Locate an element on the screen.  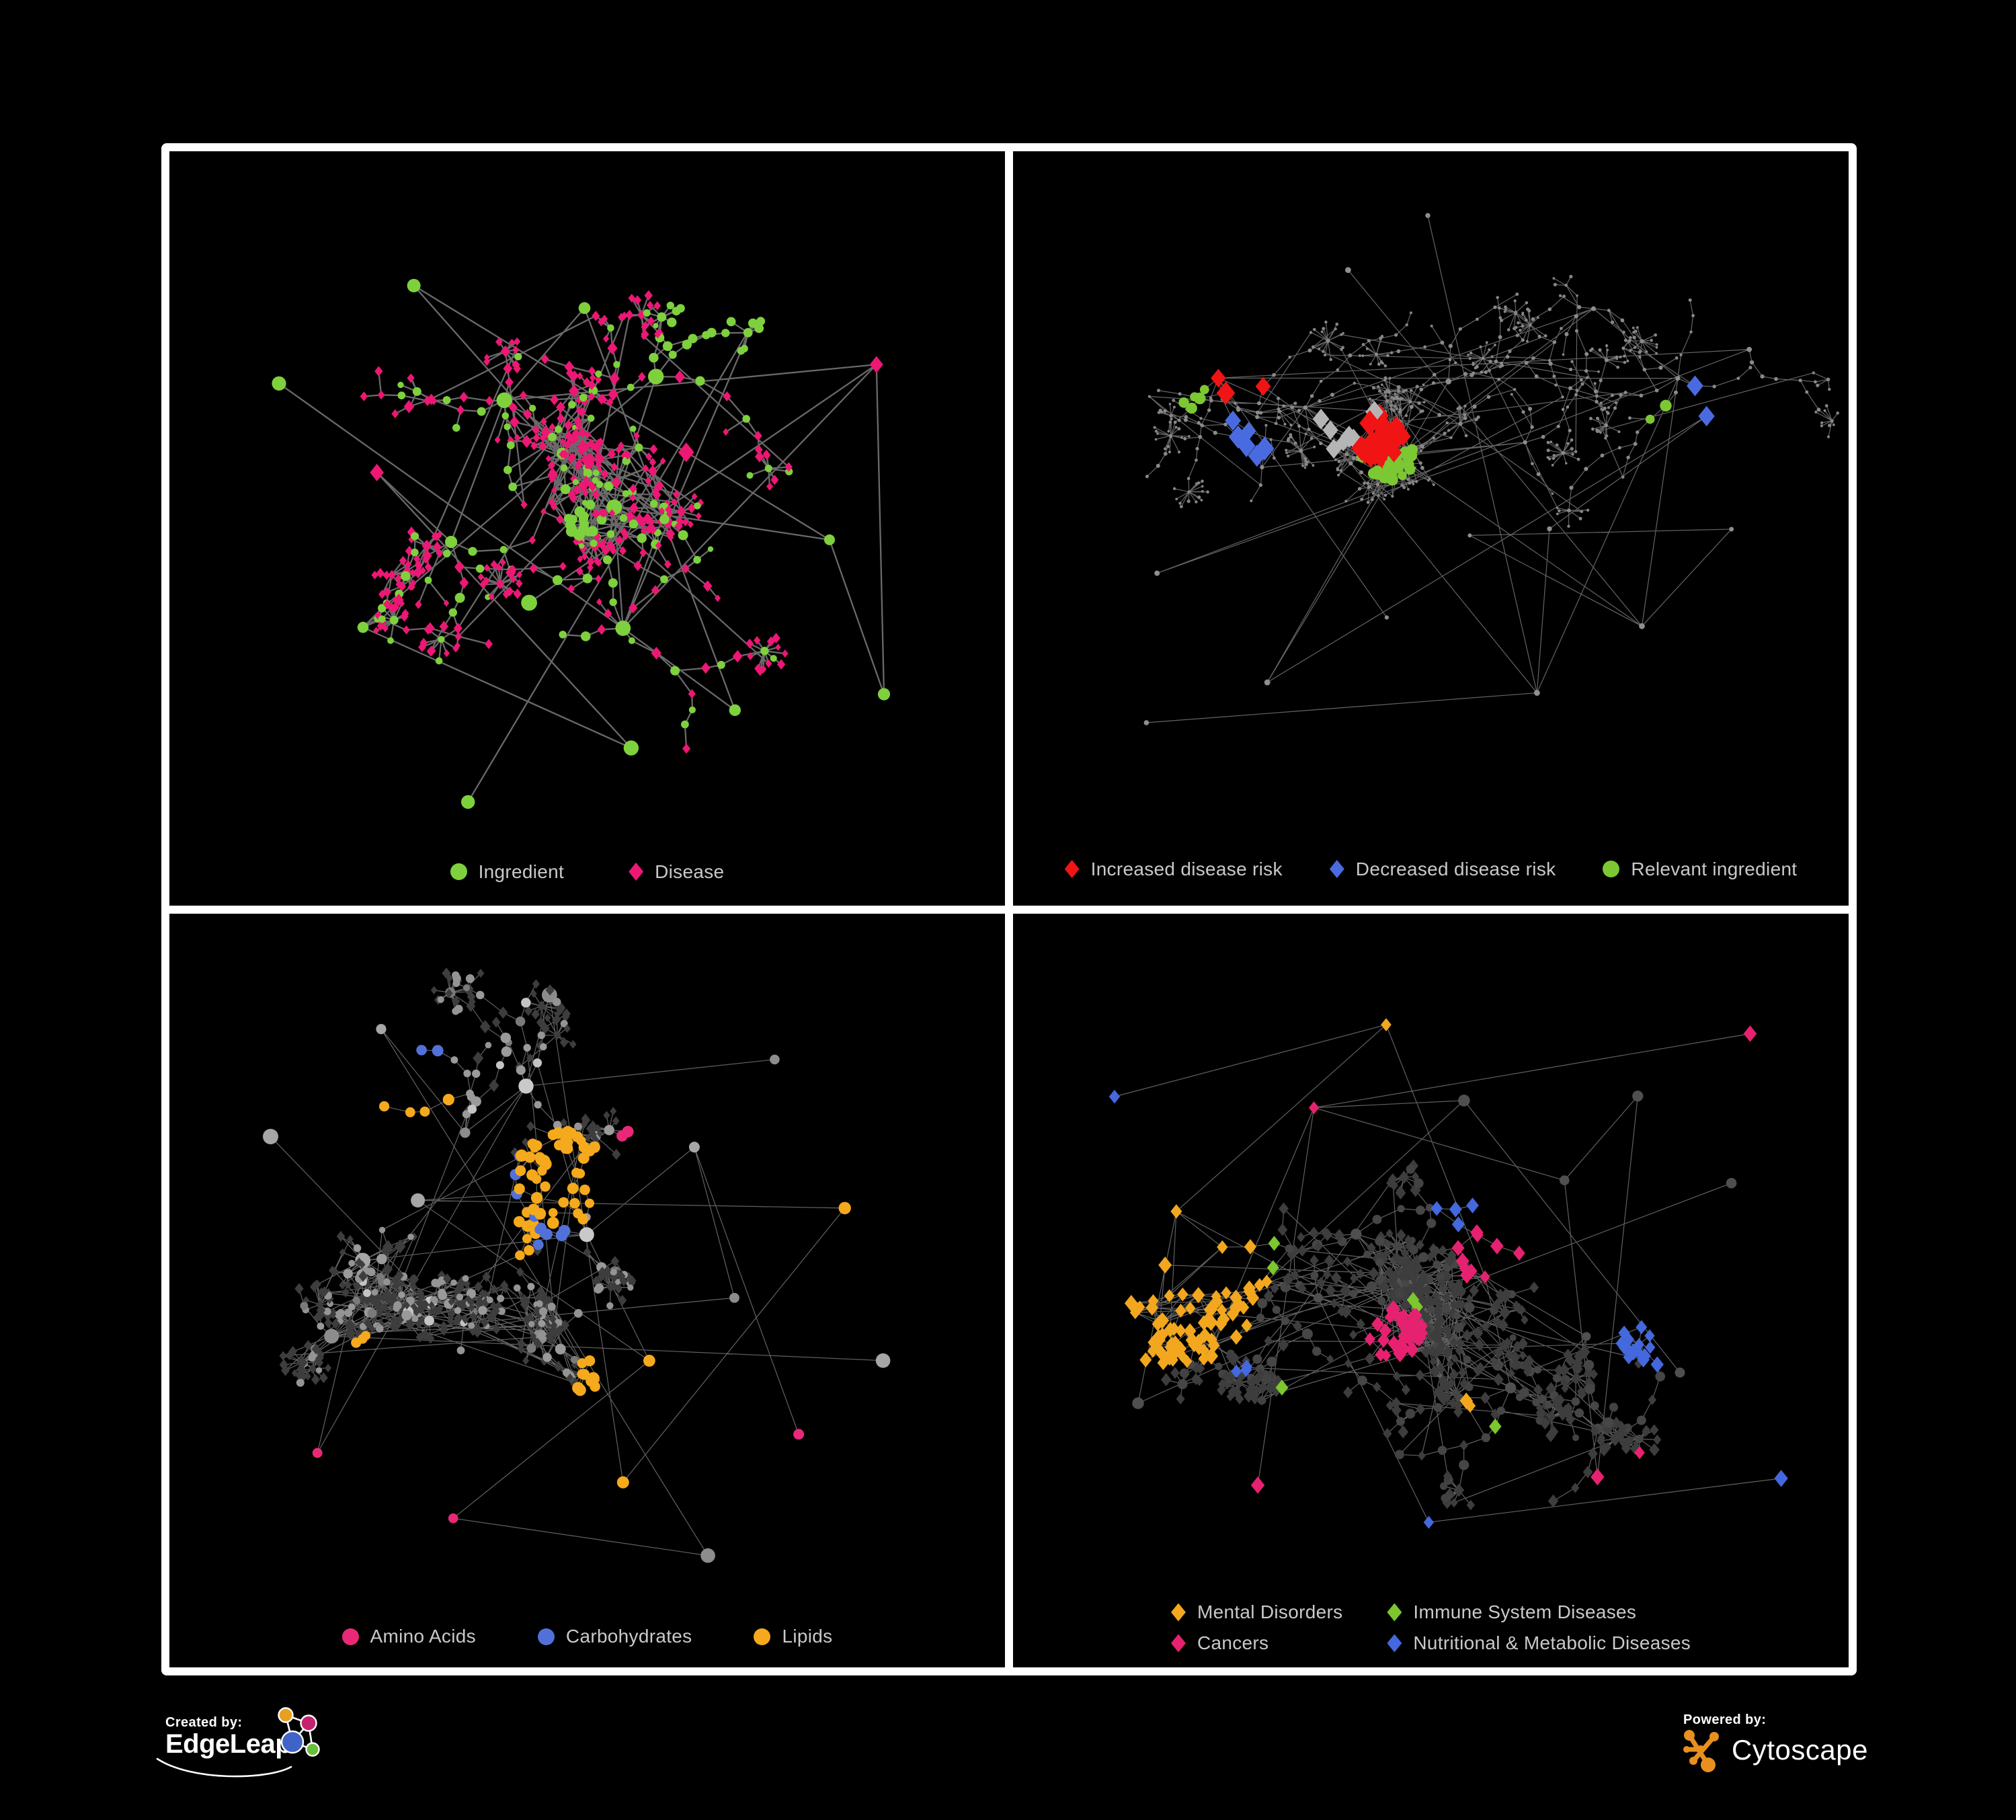
legend-item-decreased-disease-risk: Decreased disease risk is located at coordinates (1442, 869).